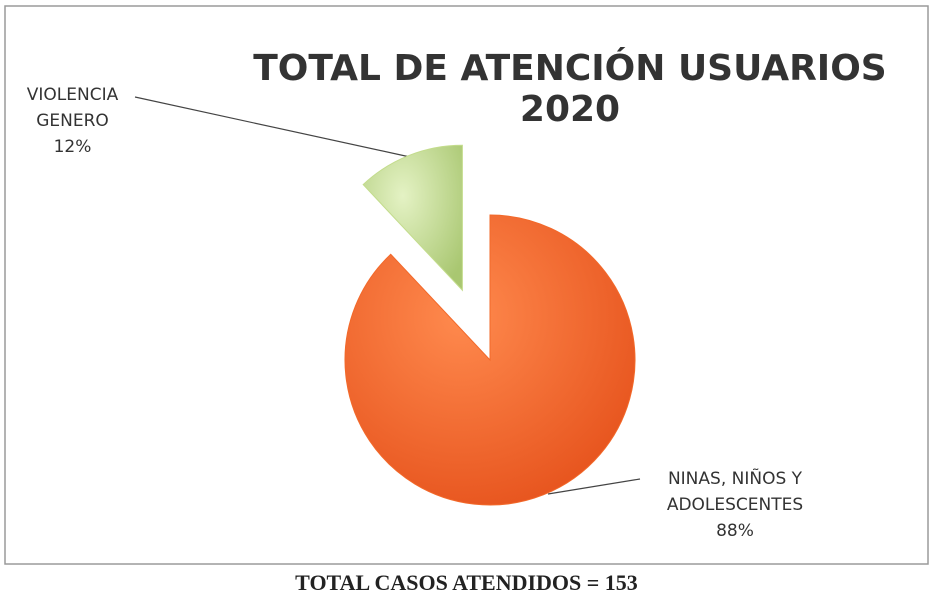  Describe the element at coordinates (735, 492) in the screenshot. I see `category-label: NINAS, NIÑOS Y ADOLESCENTES` at that location.